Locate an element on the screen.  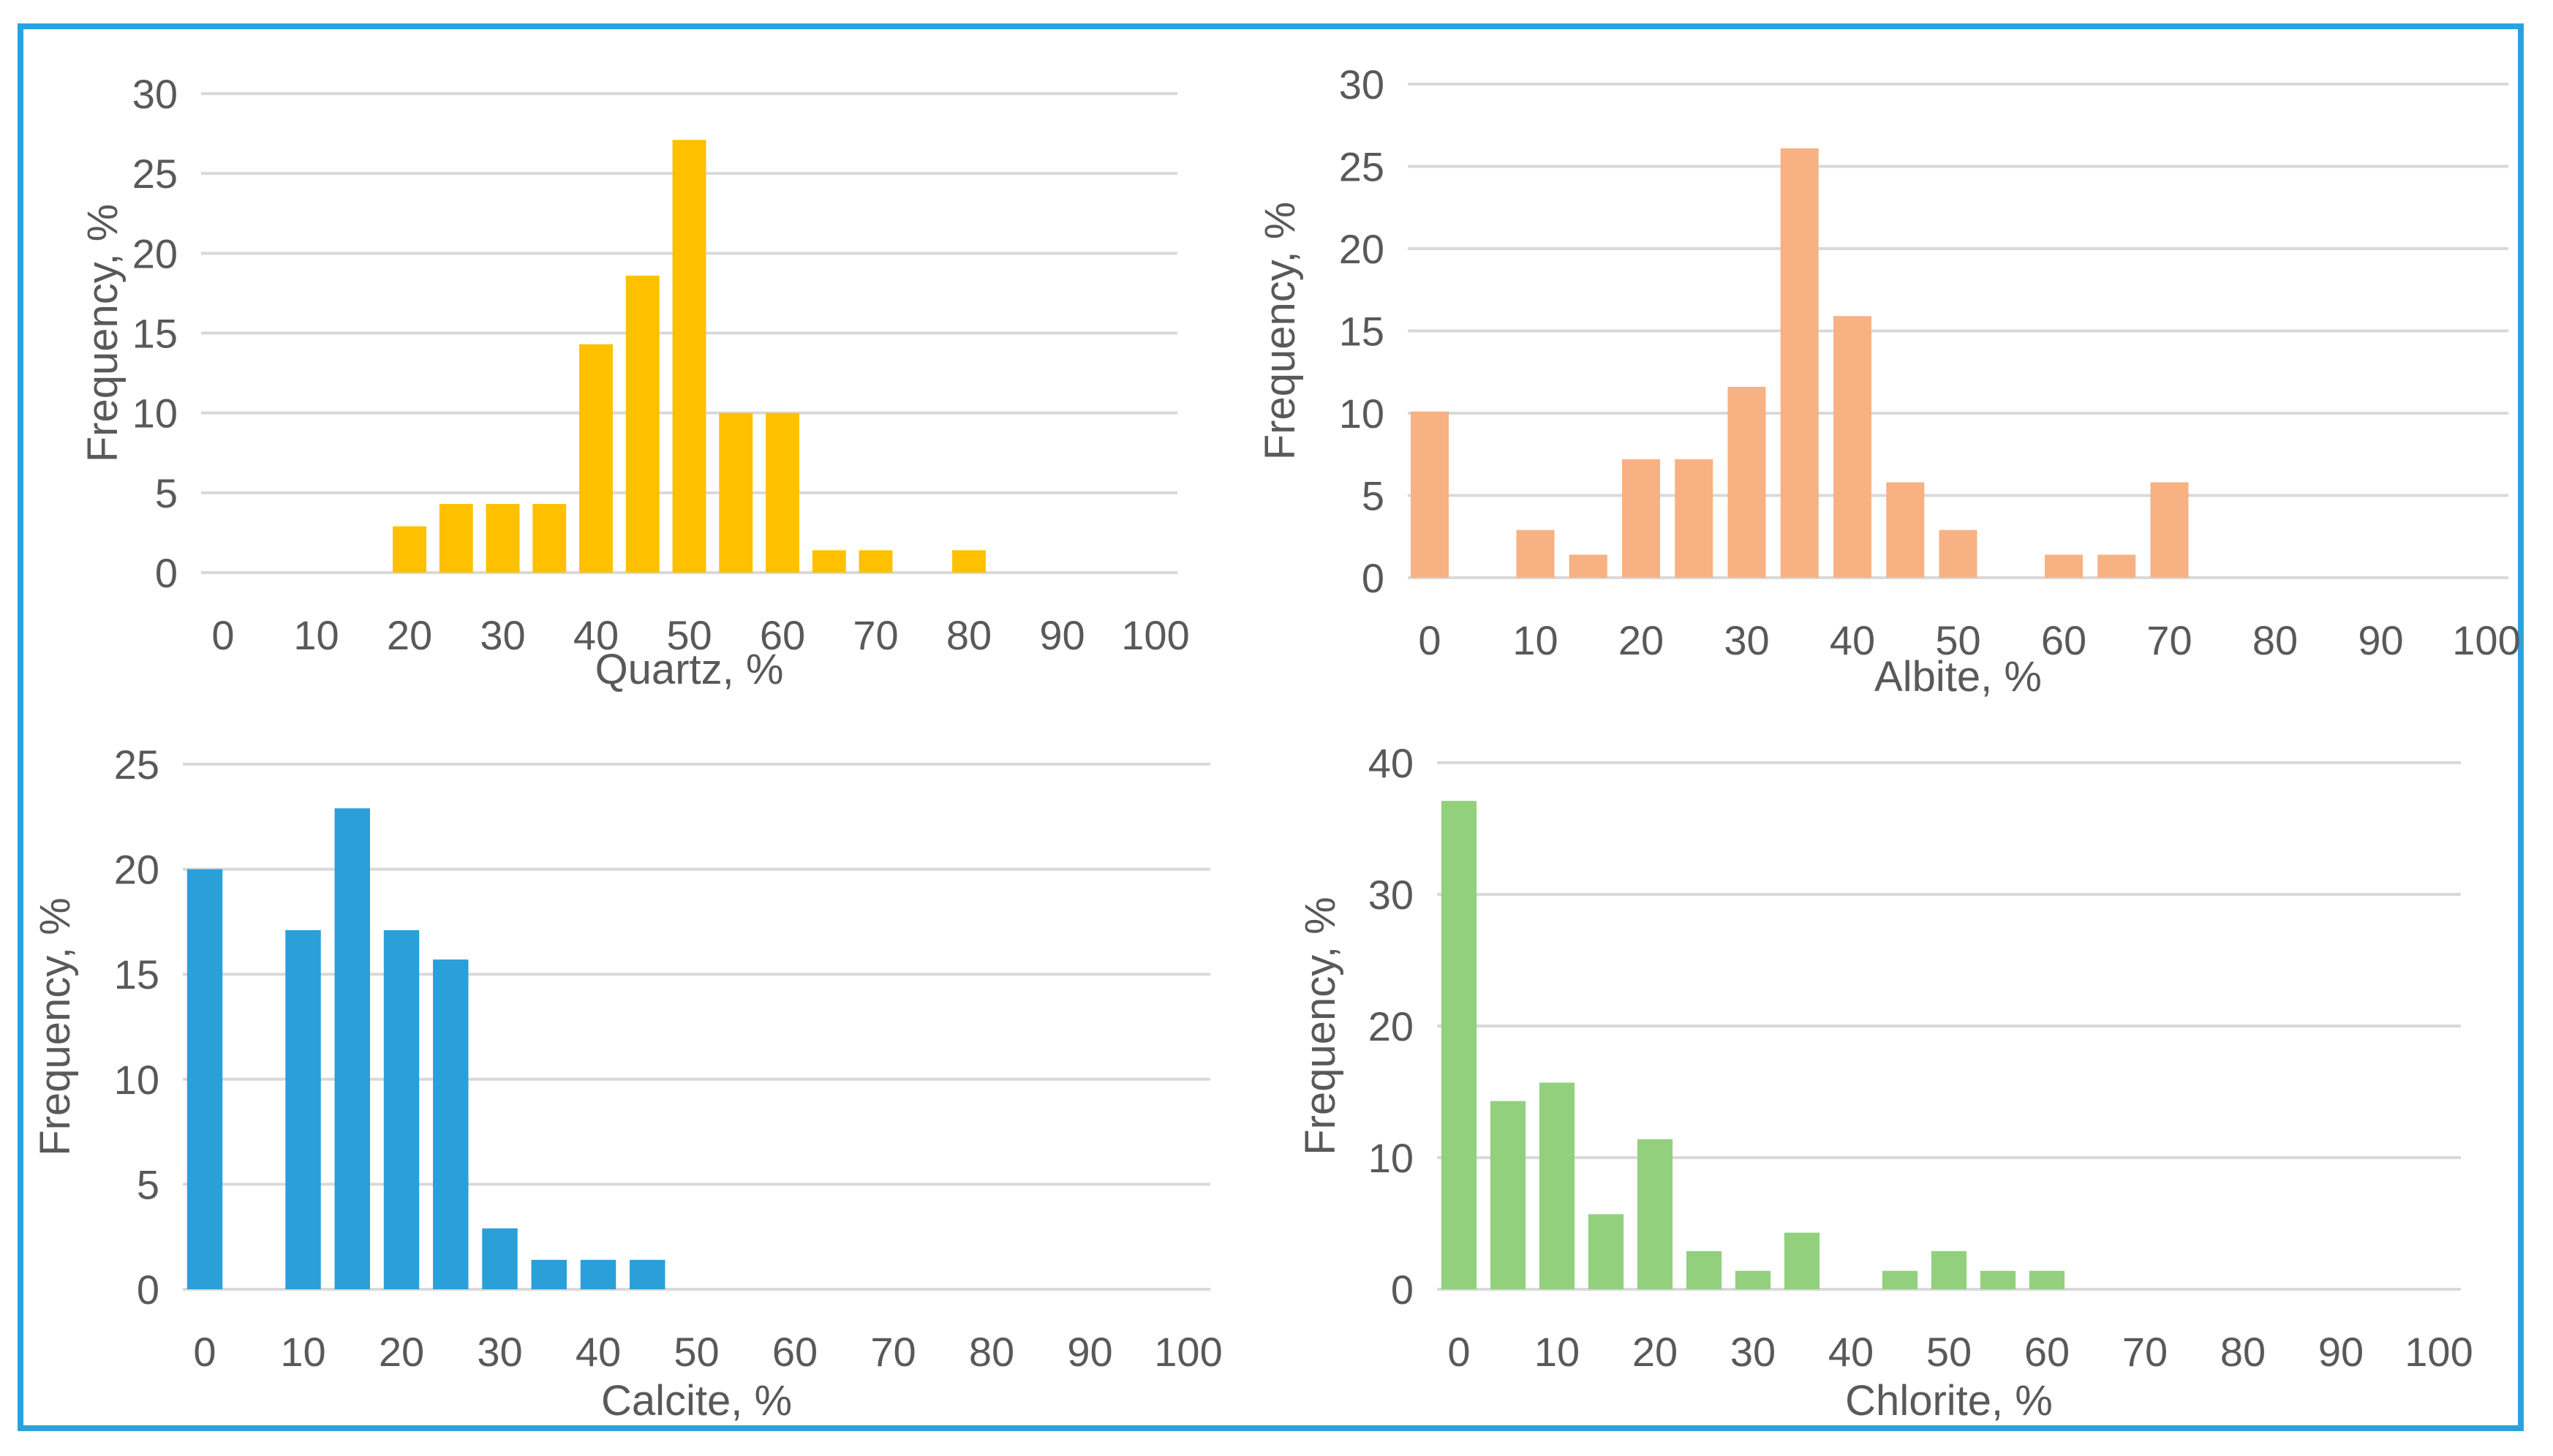
x-tick-label-albite-90: 90 is located at coordinates (2380, 640).